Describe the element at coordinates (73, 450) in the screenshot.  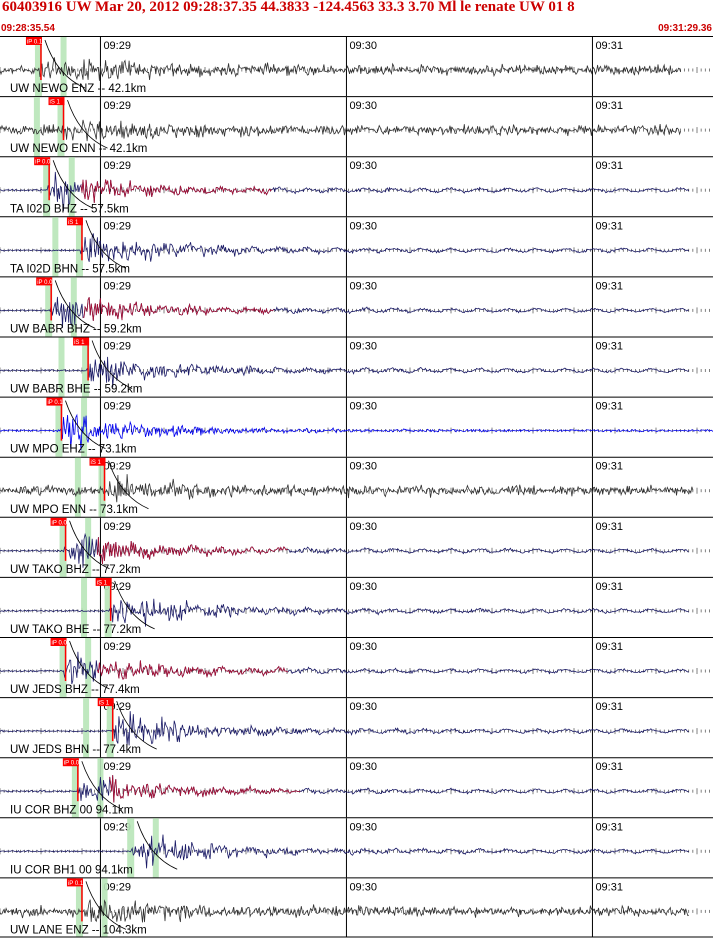
I see `station-label: UW MPO EHZ -- 73.1km` at that location.